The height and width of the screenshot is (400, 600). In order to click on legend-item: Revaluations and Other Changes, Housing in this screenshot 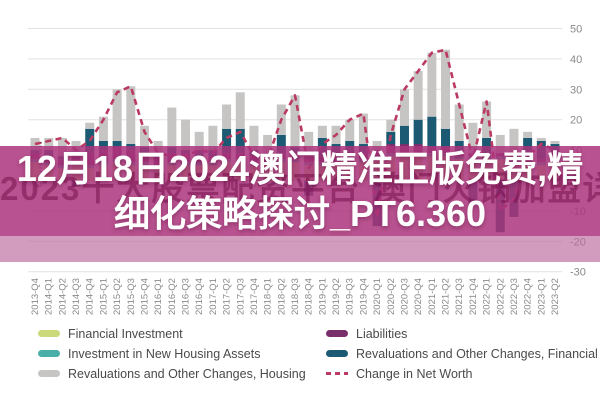, I will do `click(182, 373)`.